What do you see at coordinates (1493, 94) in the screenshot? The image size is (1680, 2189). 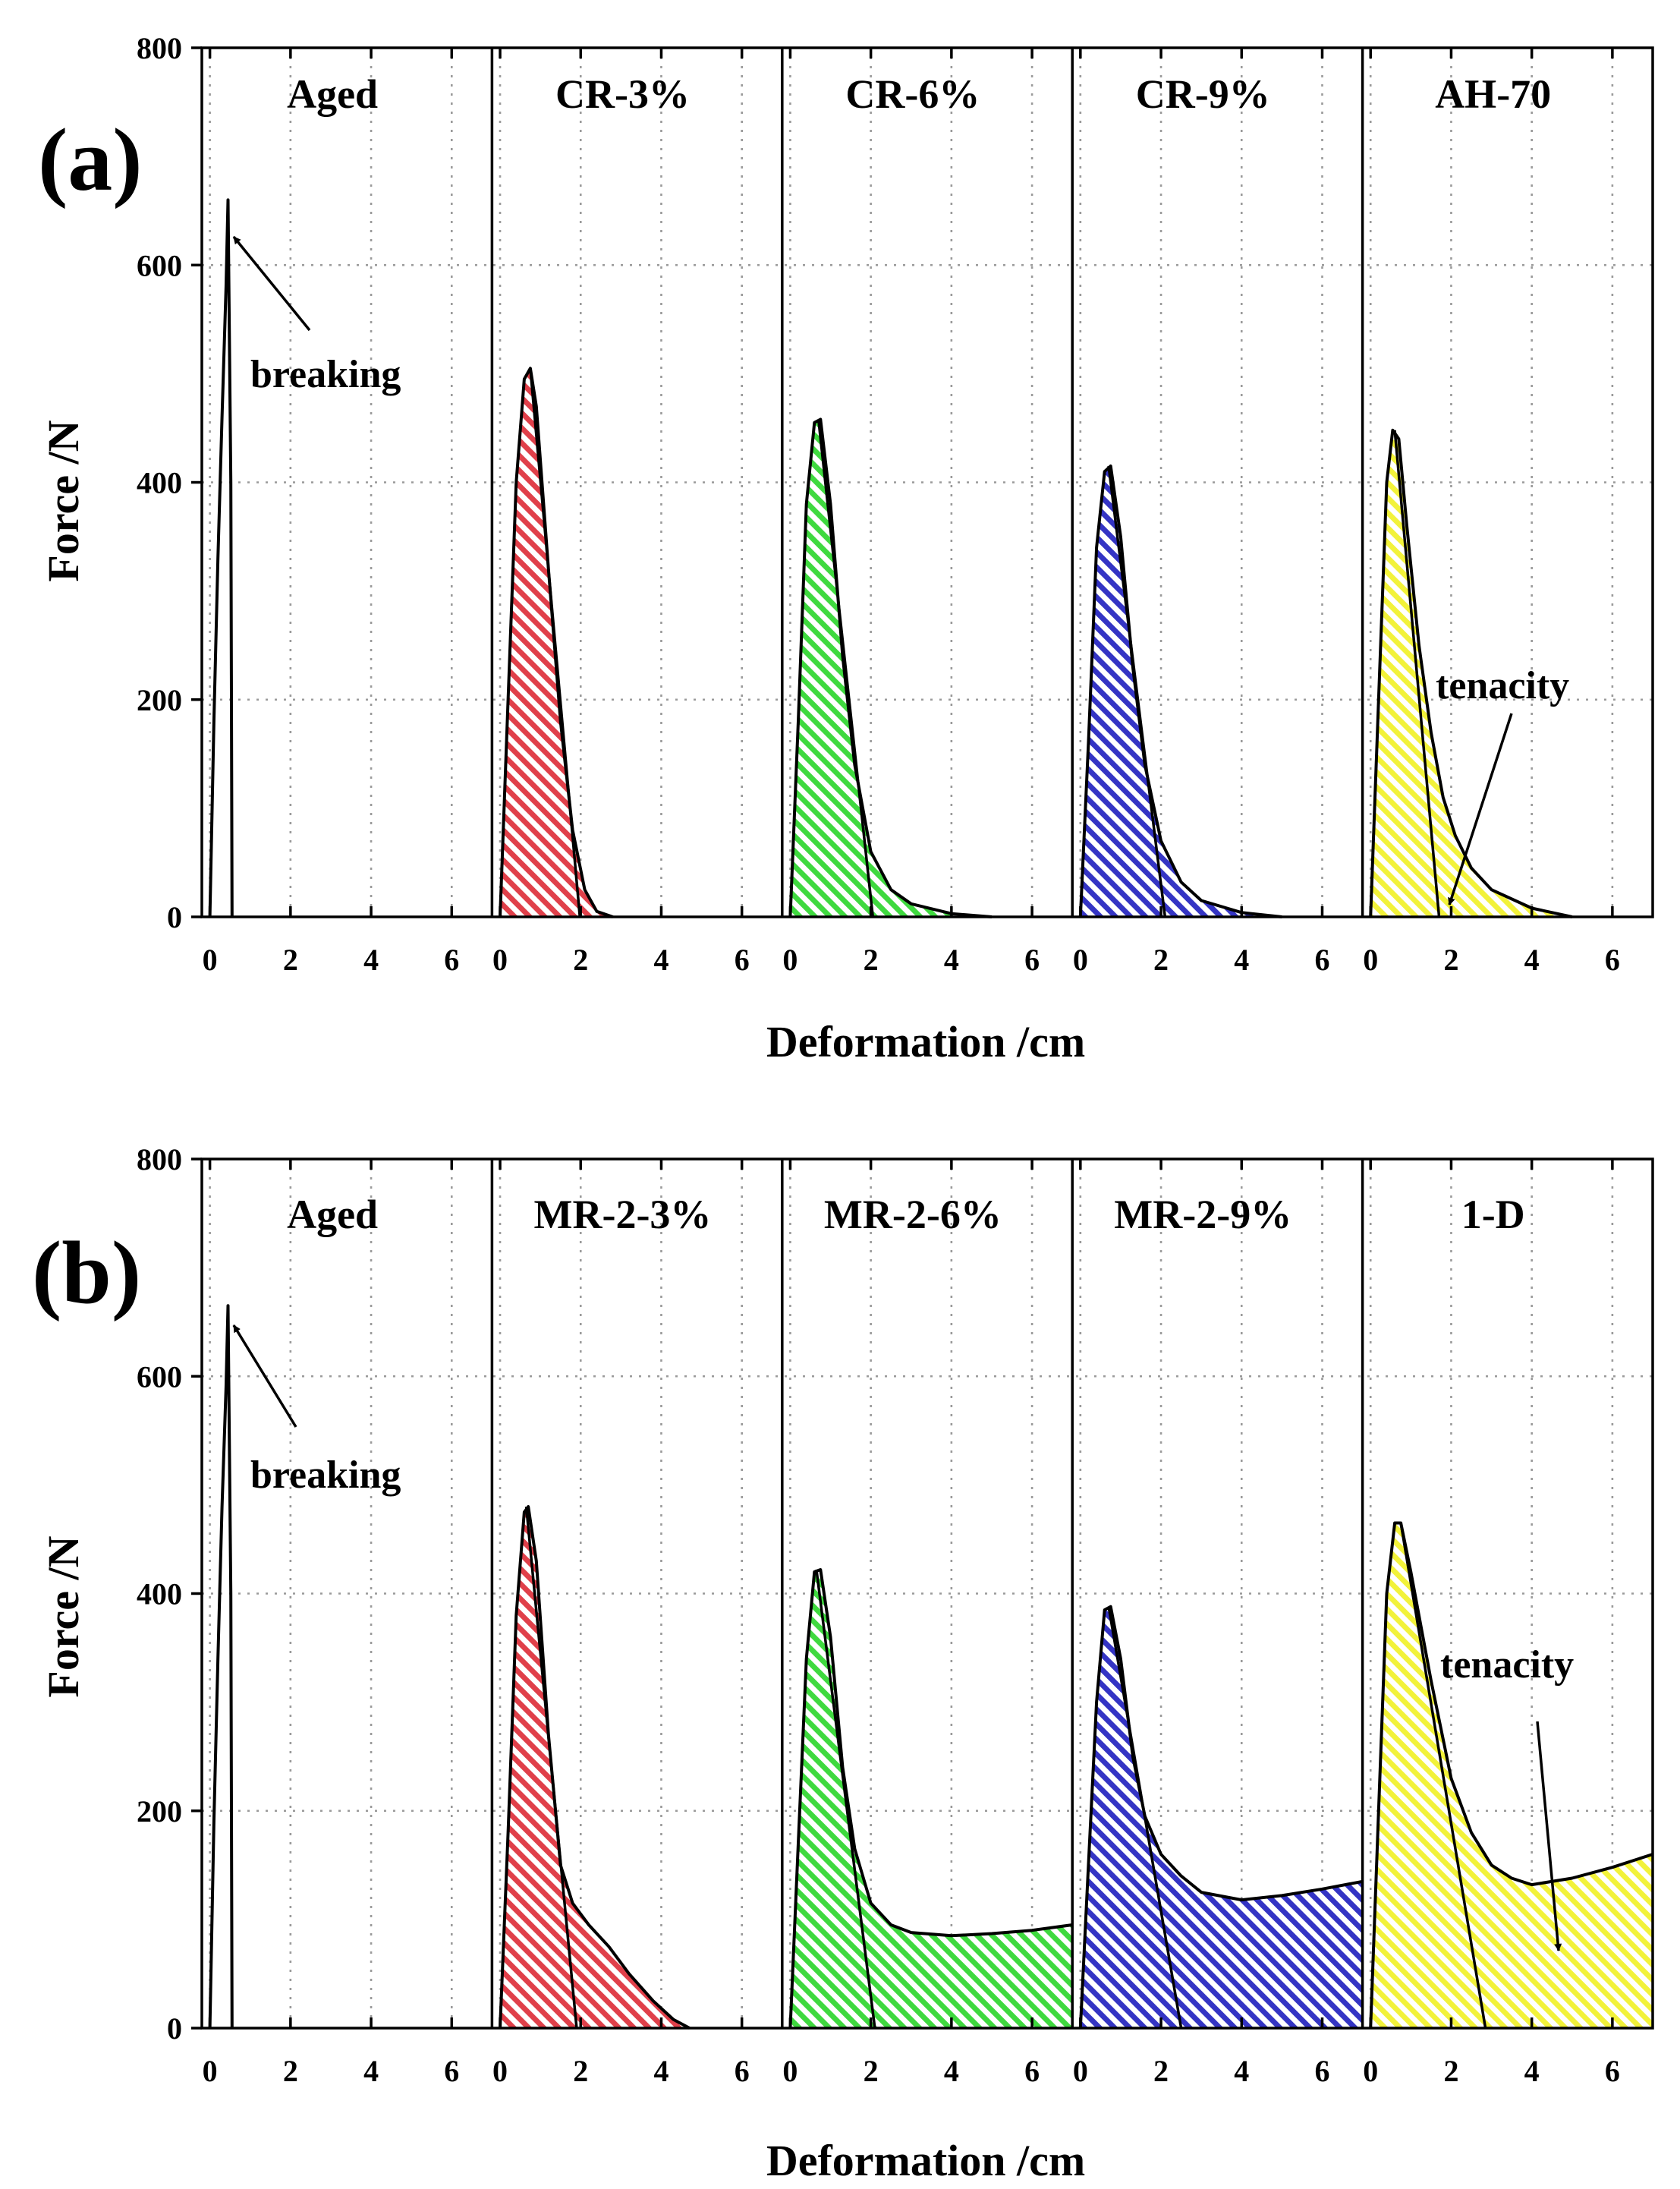 I see `p0-ah-70-label: AH-70` at bounding box center [1493, 94].